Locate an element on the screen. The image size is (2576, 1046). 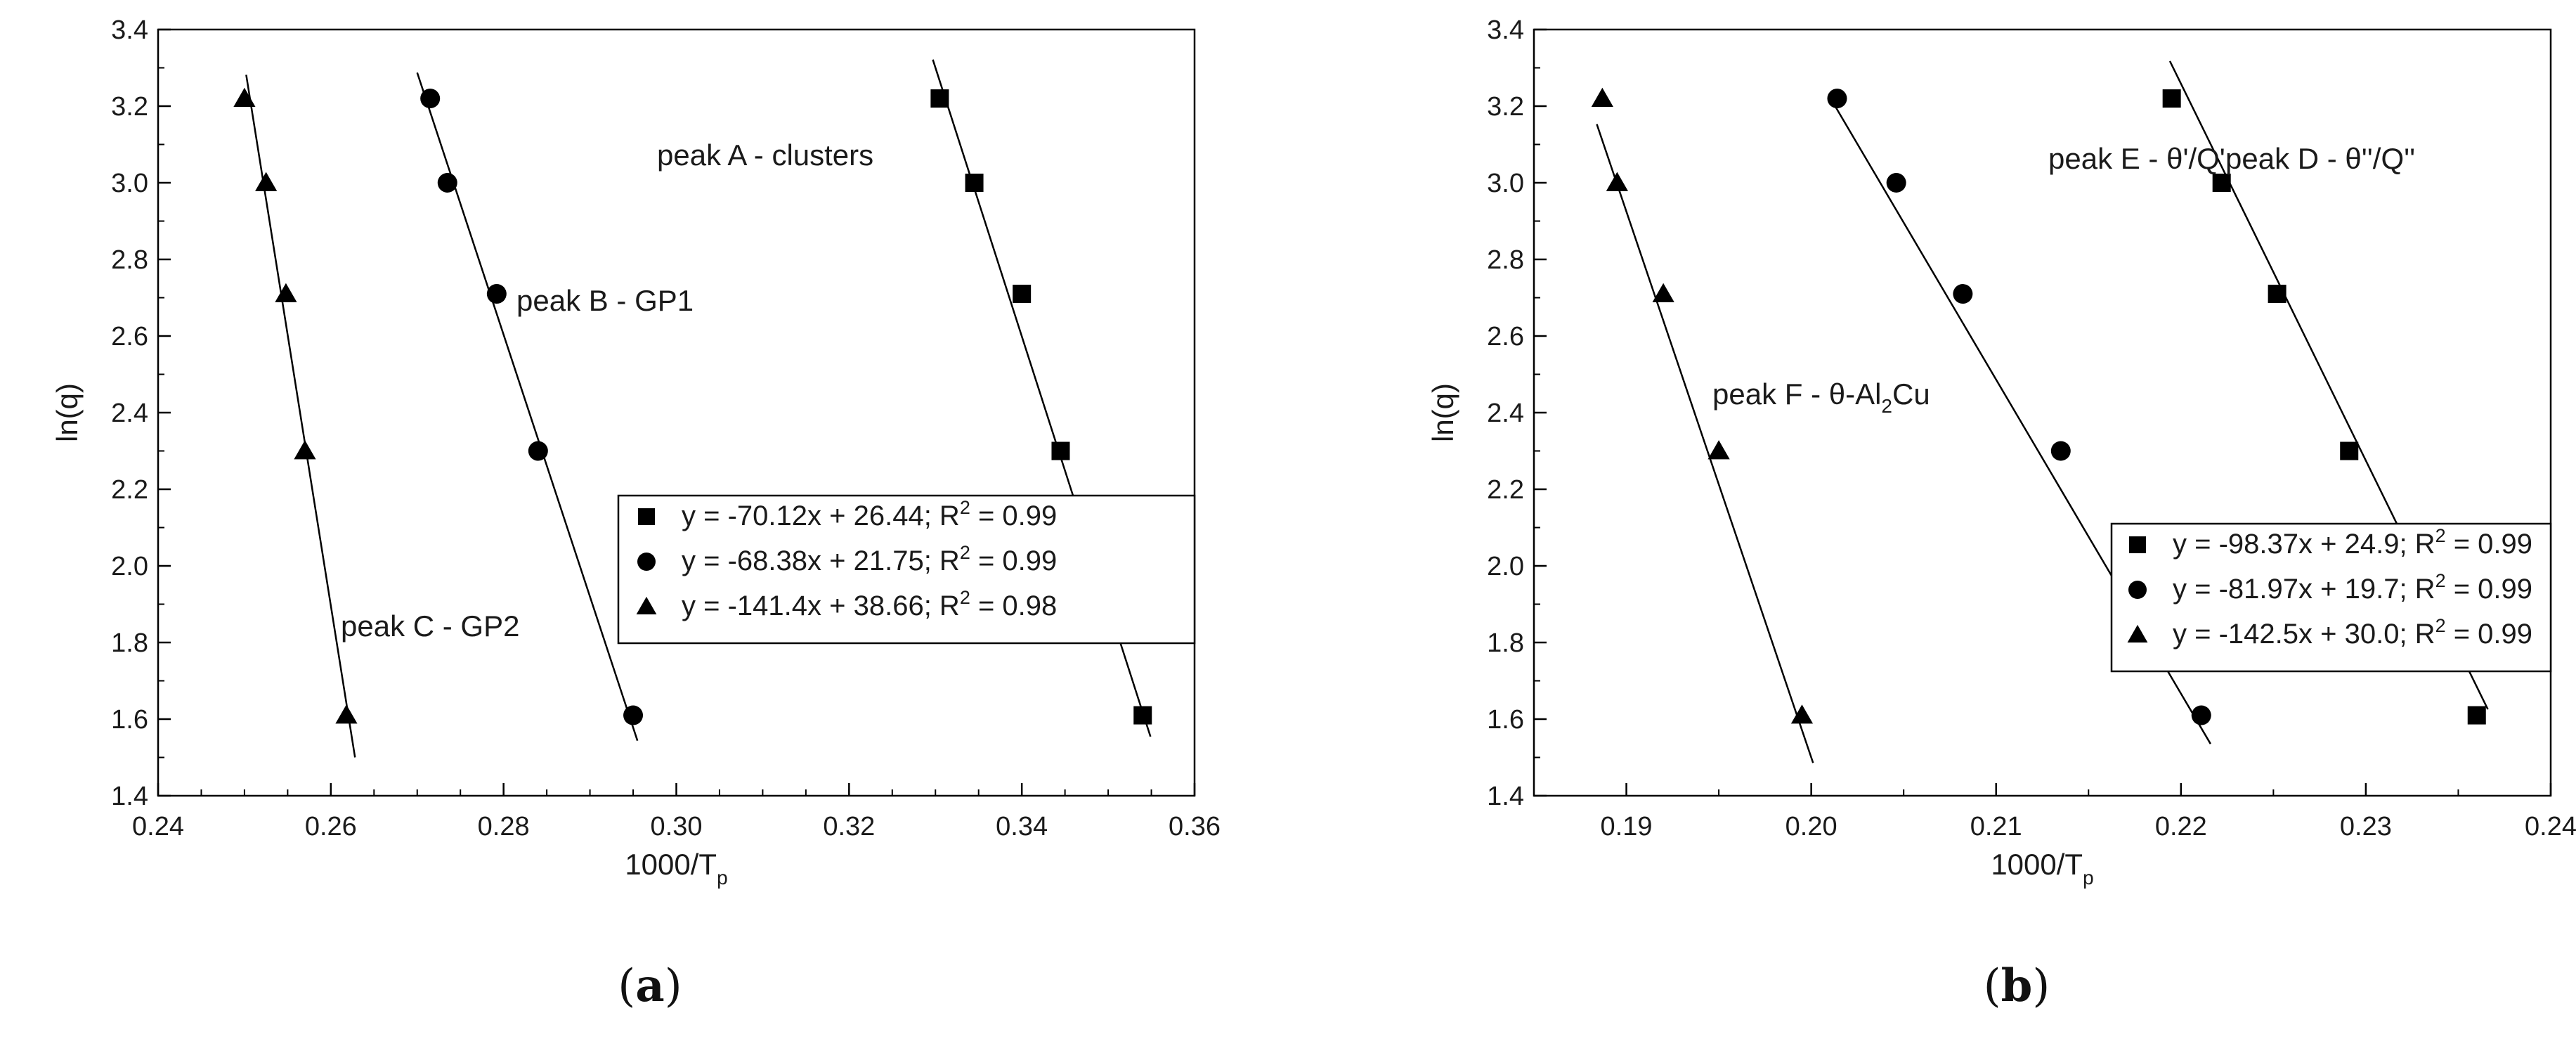
series-circle is located at coordinates (530, 407).